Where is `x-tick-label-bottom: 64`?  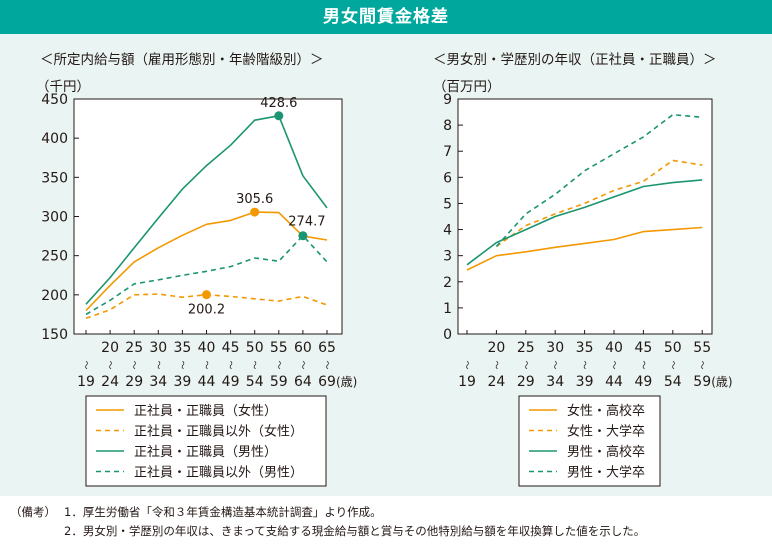 x-tick-label-bottom: 64 is located at coordinates (303, 382).